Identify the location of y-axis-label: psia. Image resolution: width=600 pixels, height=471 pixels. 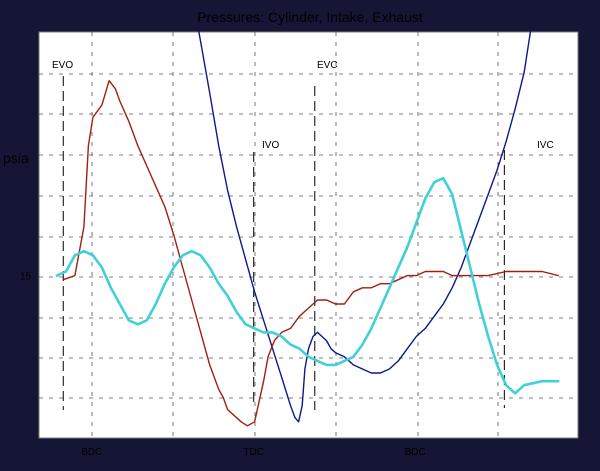
(16, 158).